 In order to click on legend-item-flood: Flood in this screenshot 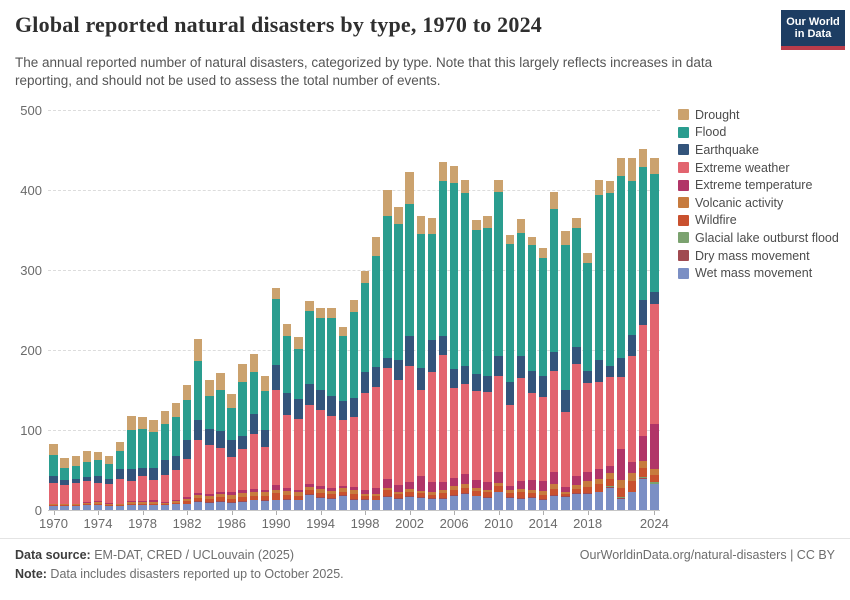, I will do `click(758, 133)`.